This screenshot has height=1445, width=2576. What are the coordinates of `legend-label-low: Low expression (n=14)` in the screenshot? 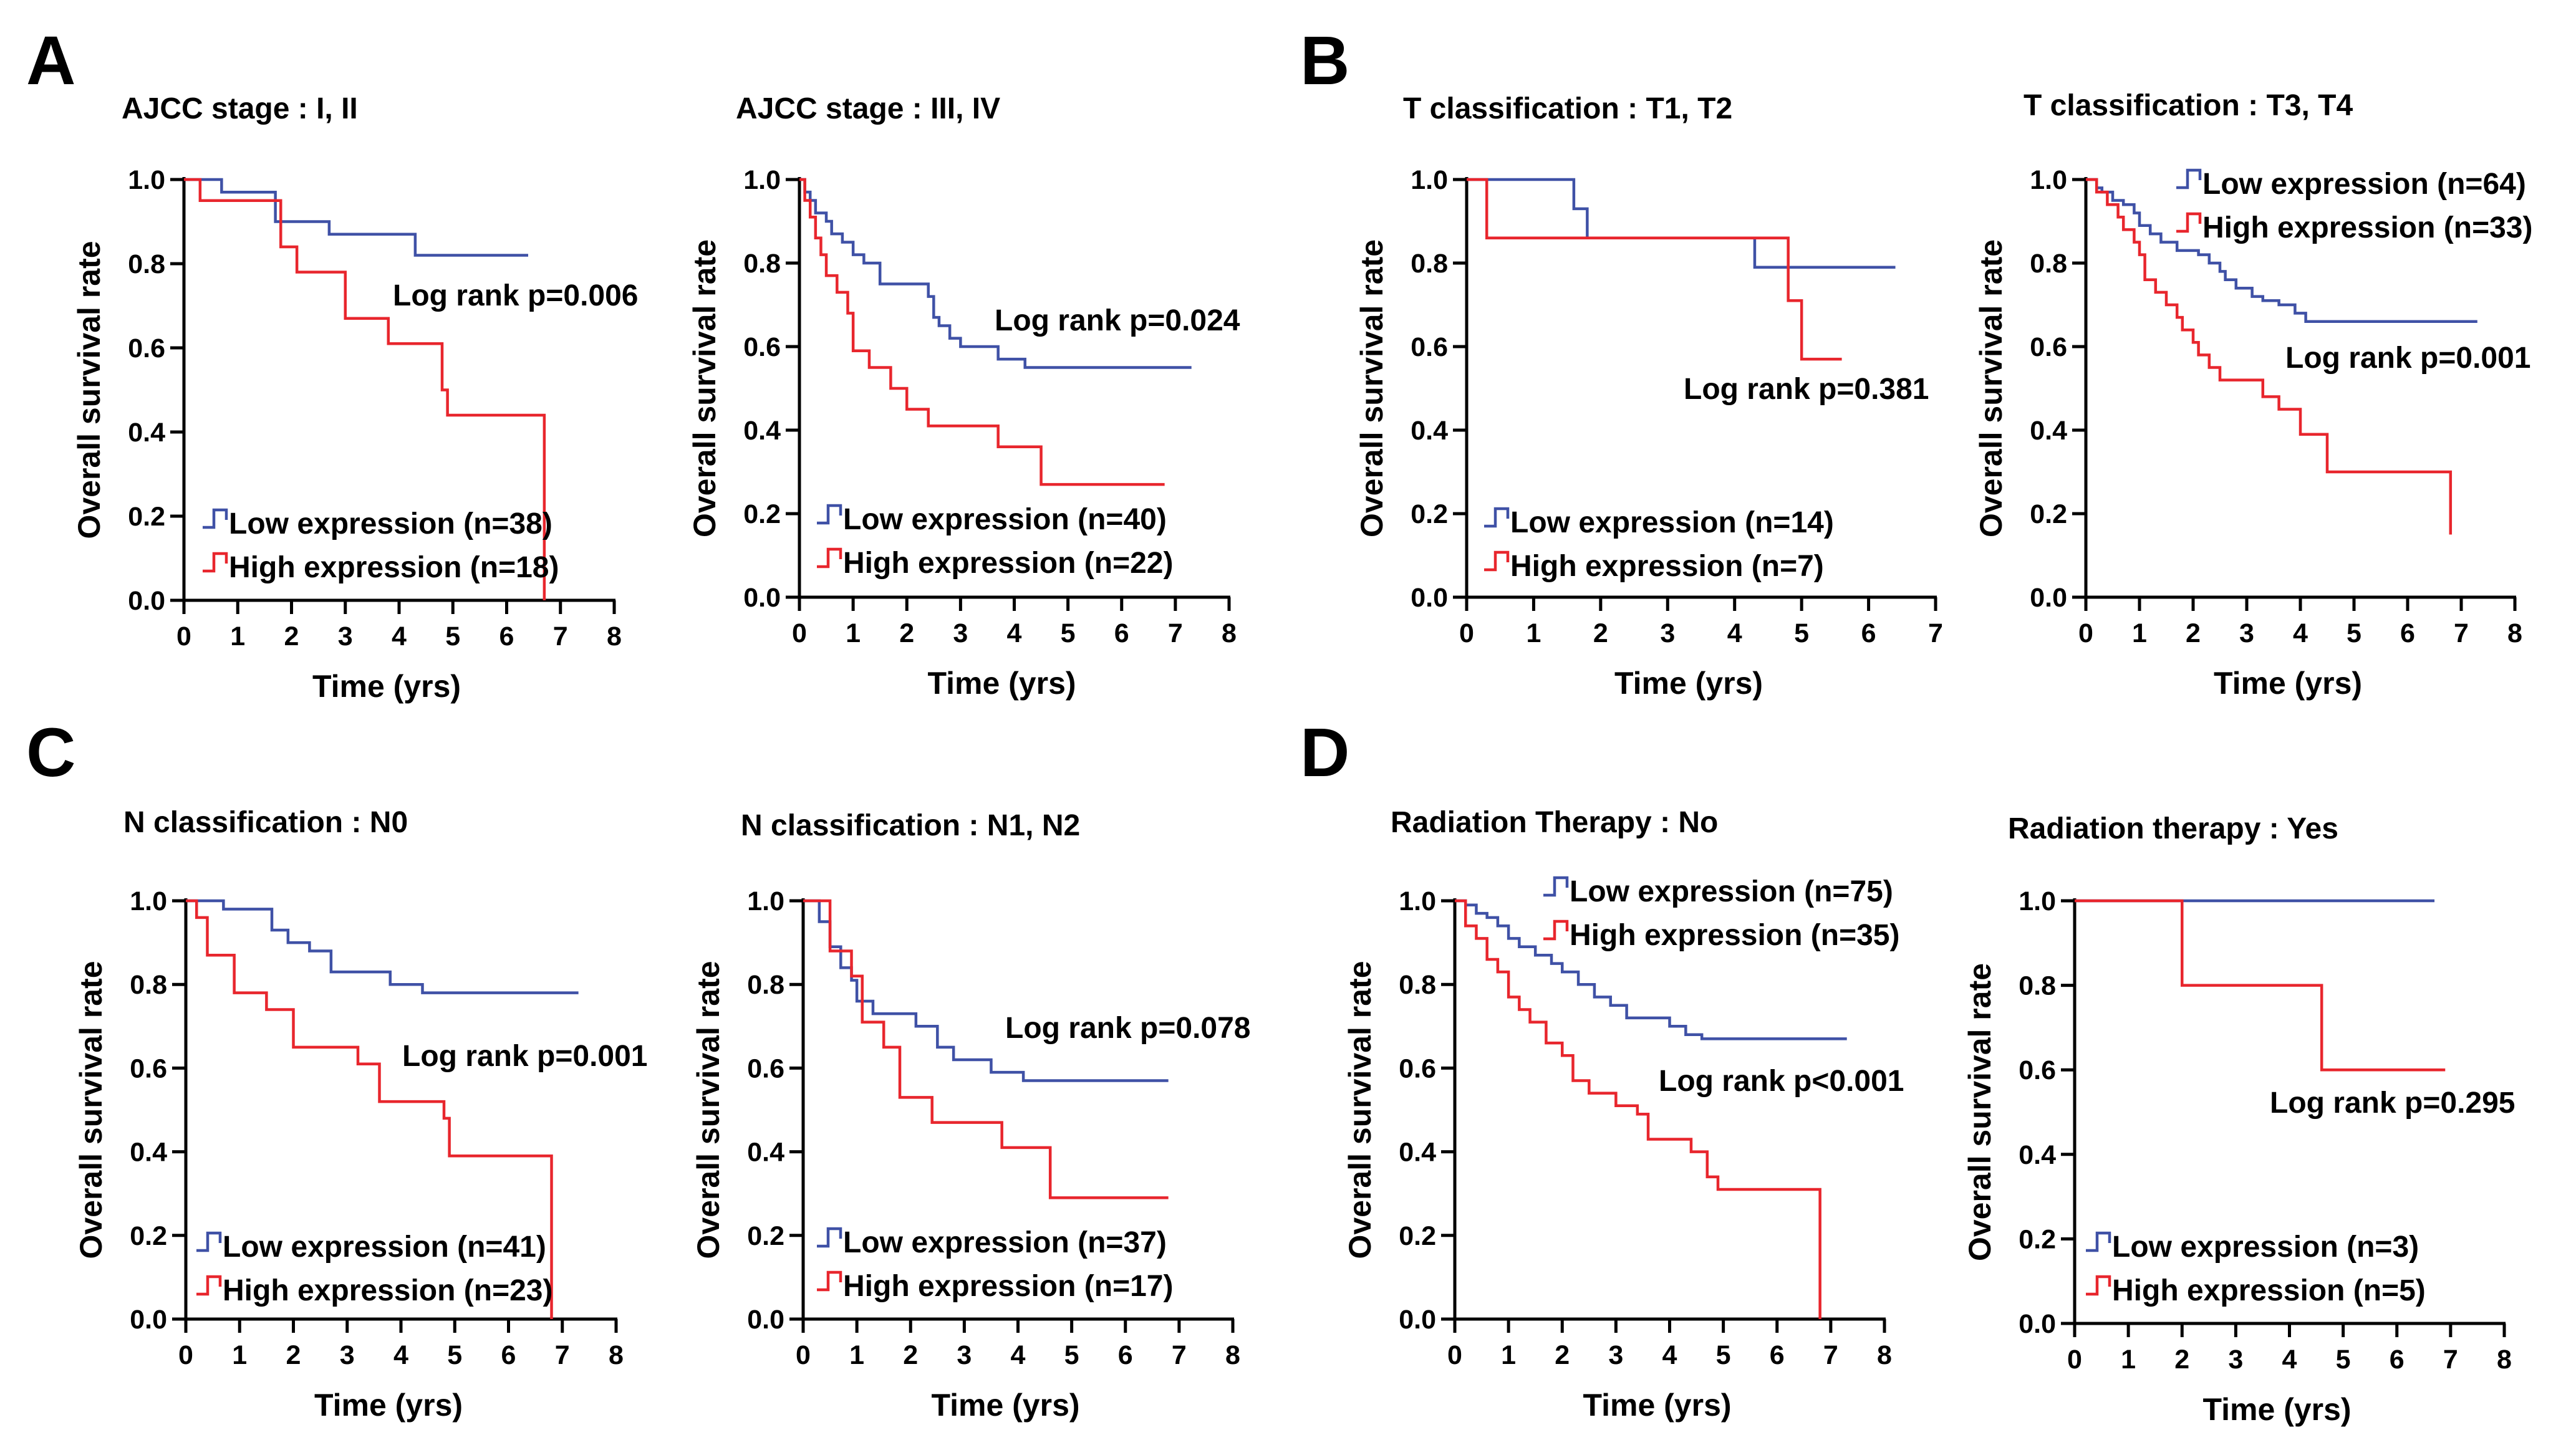 It's located at (1672, 522).